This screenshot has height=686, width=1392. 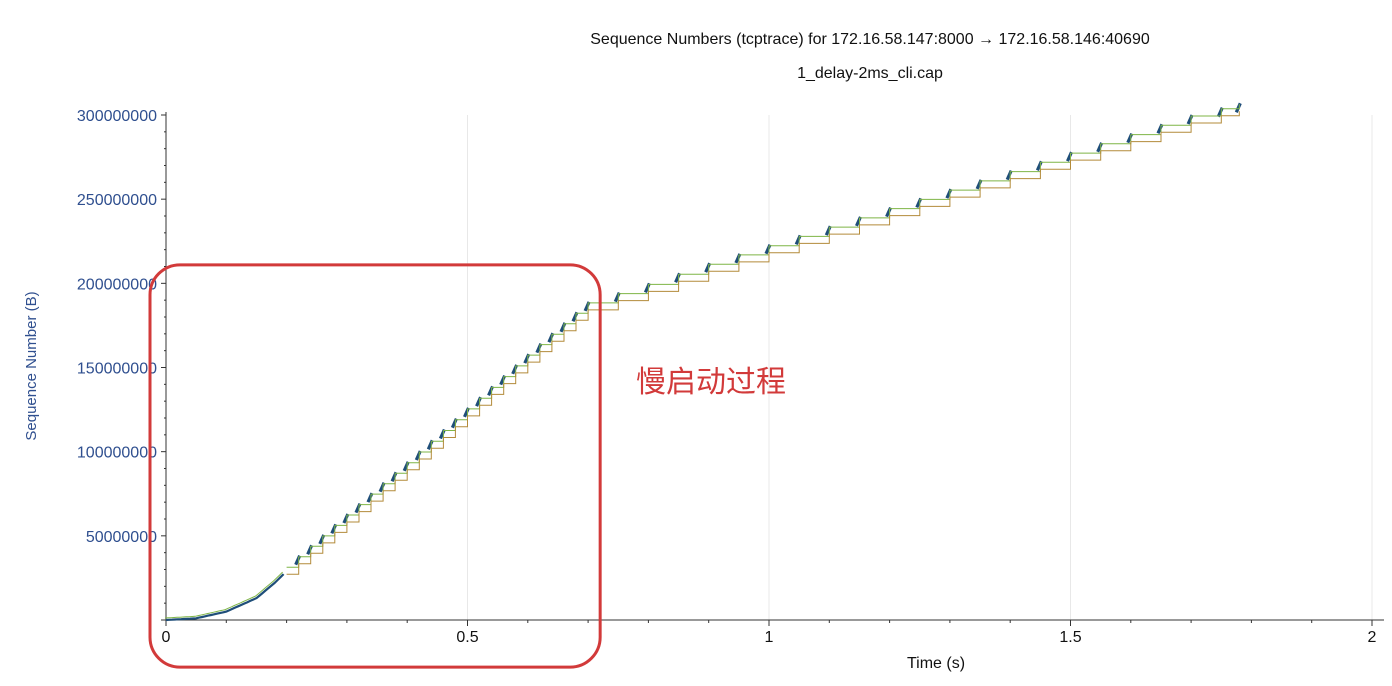 What do you see at coordinates (870, 73) in the screenshot?
I see `chart-subtitle: 1_delay-2ms_cli.cap` at bounding box center [870, 73].